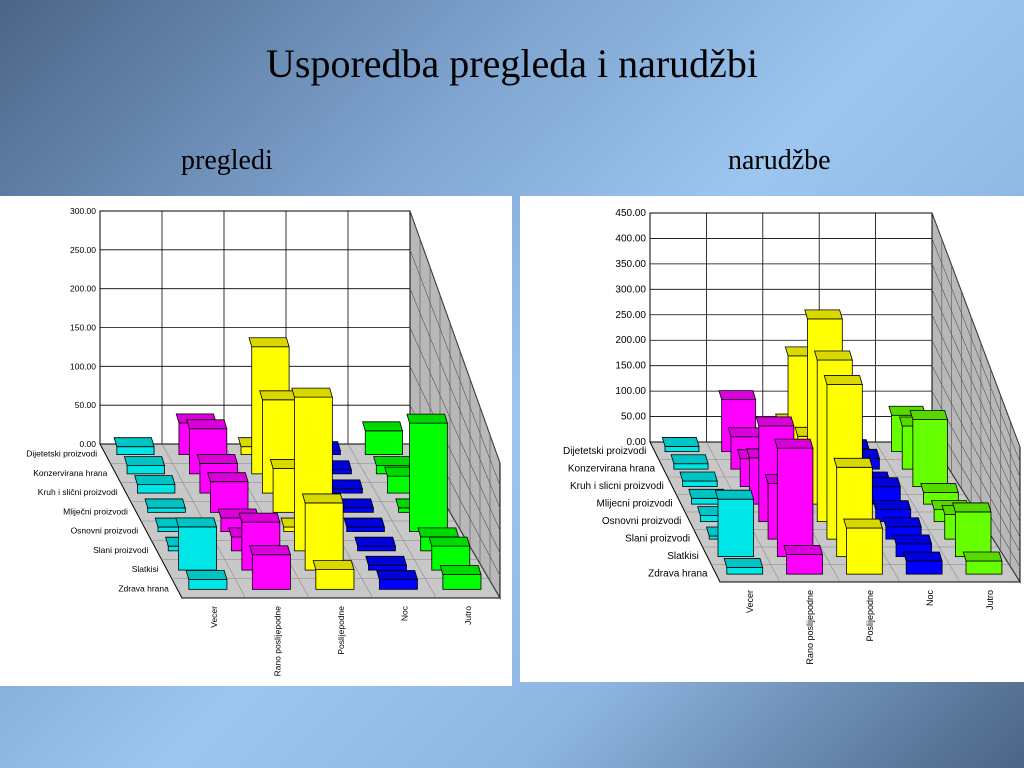  What do you see at coordinates (392, 521) in the screenshot?
I see `floor-grid-line` at bounding box center [392, 521].